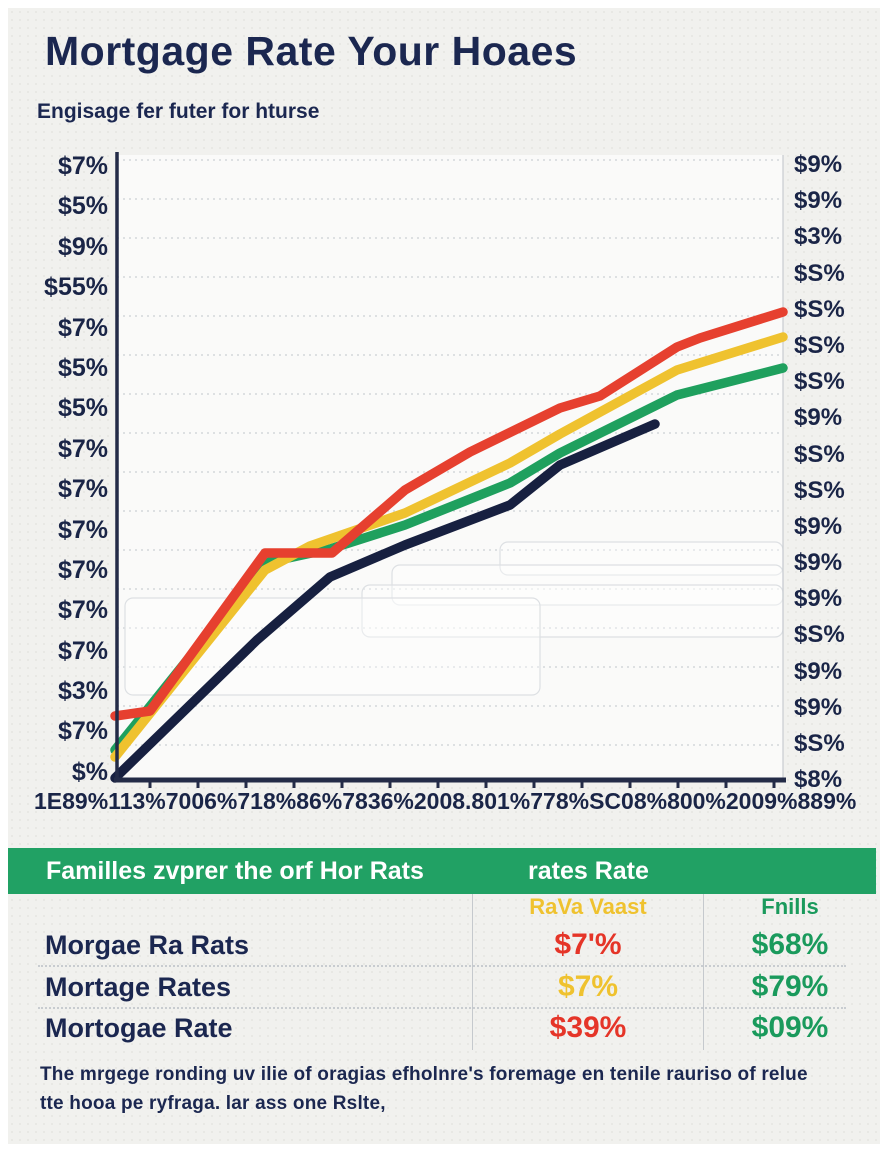  I want to click on x-axis-tick-label: 2008., so click(442, 801).